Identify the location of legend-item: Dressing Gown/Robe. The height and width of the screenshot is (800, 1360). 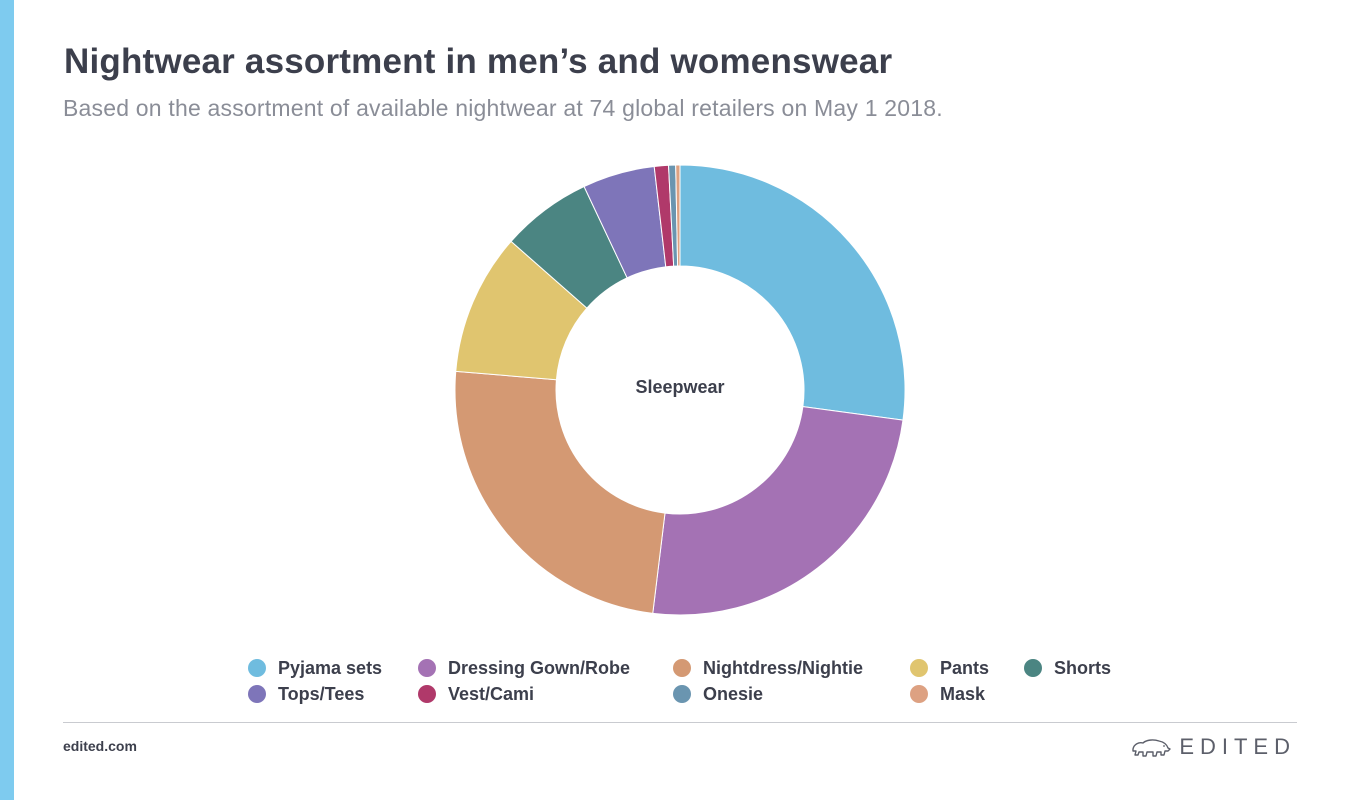
(524, 668).